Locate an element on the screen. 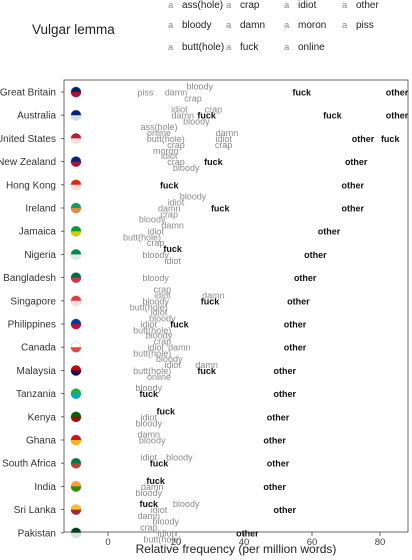 This screenshot has height=560, width=412. y-tick-label: Singapore is located at coordinates (33, 301).